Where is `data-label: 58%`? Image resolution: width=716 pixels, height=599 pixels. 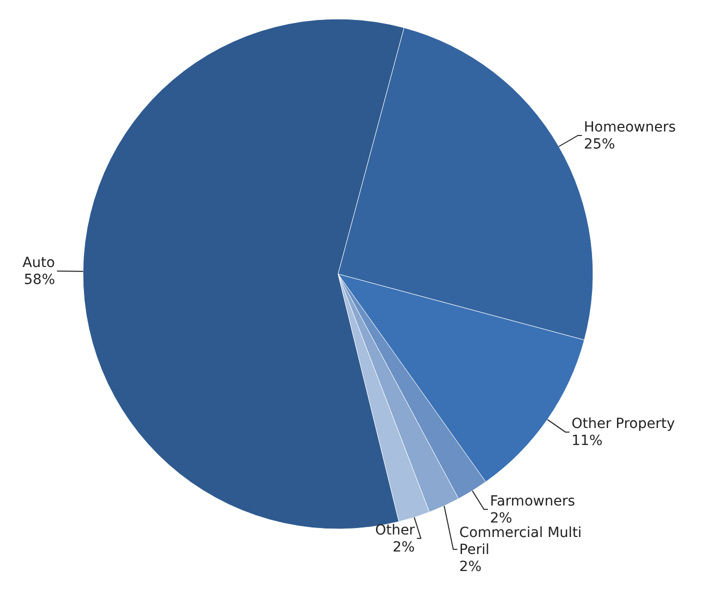
data-label: 58% is located at coordinates (40, 280).